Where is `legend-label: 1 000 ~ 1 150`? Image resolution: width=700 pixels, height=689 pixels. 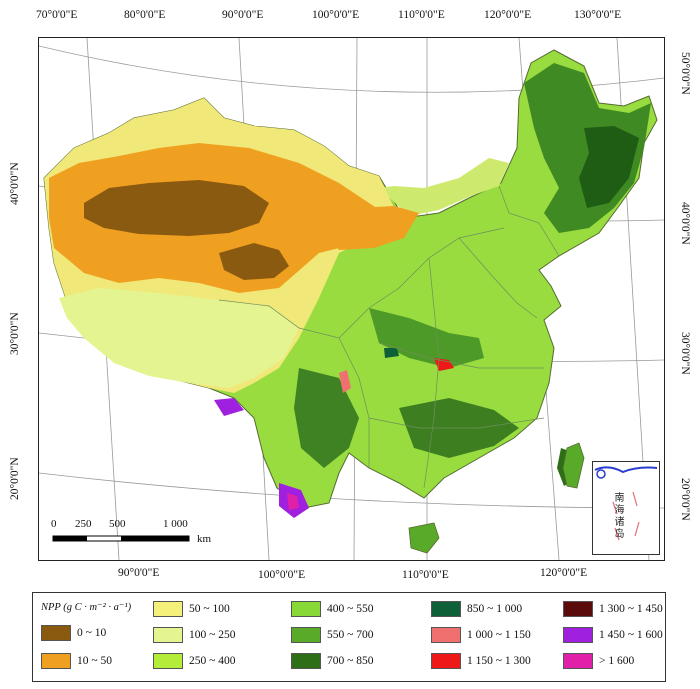
legend-label: 1 000 ~ 1 150 is located at coordinates (499, 635).